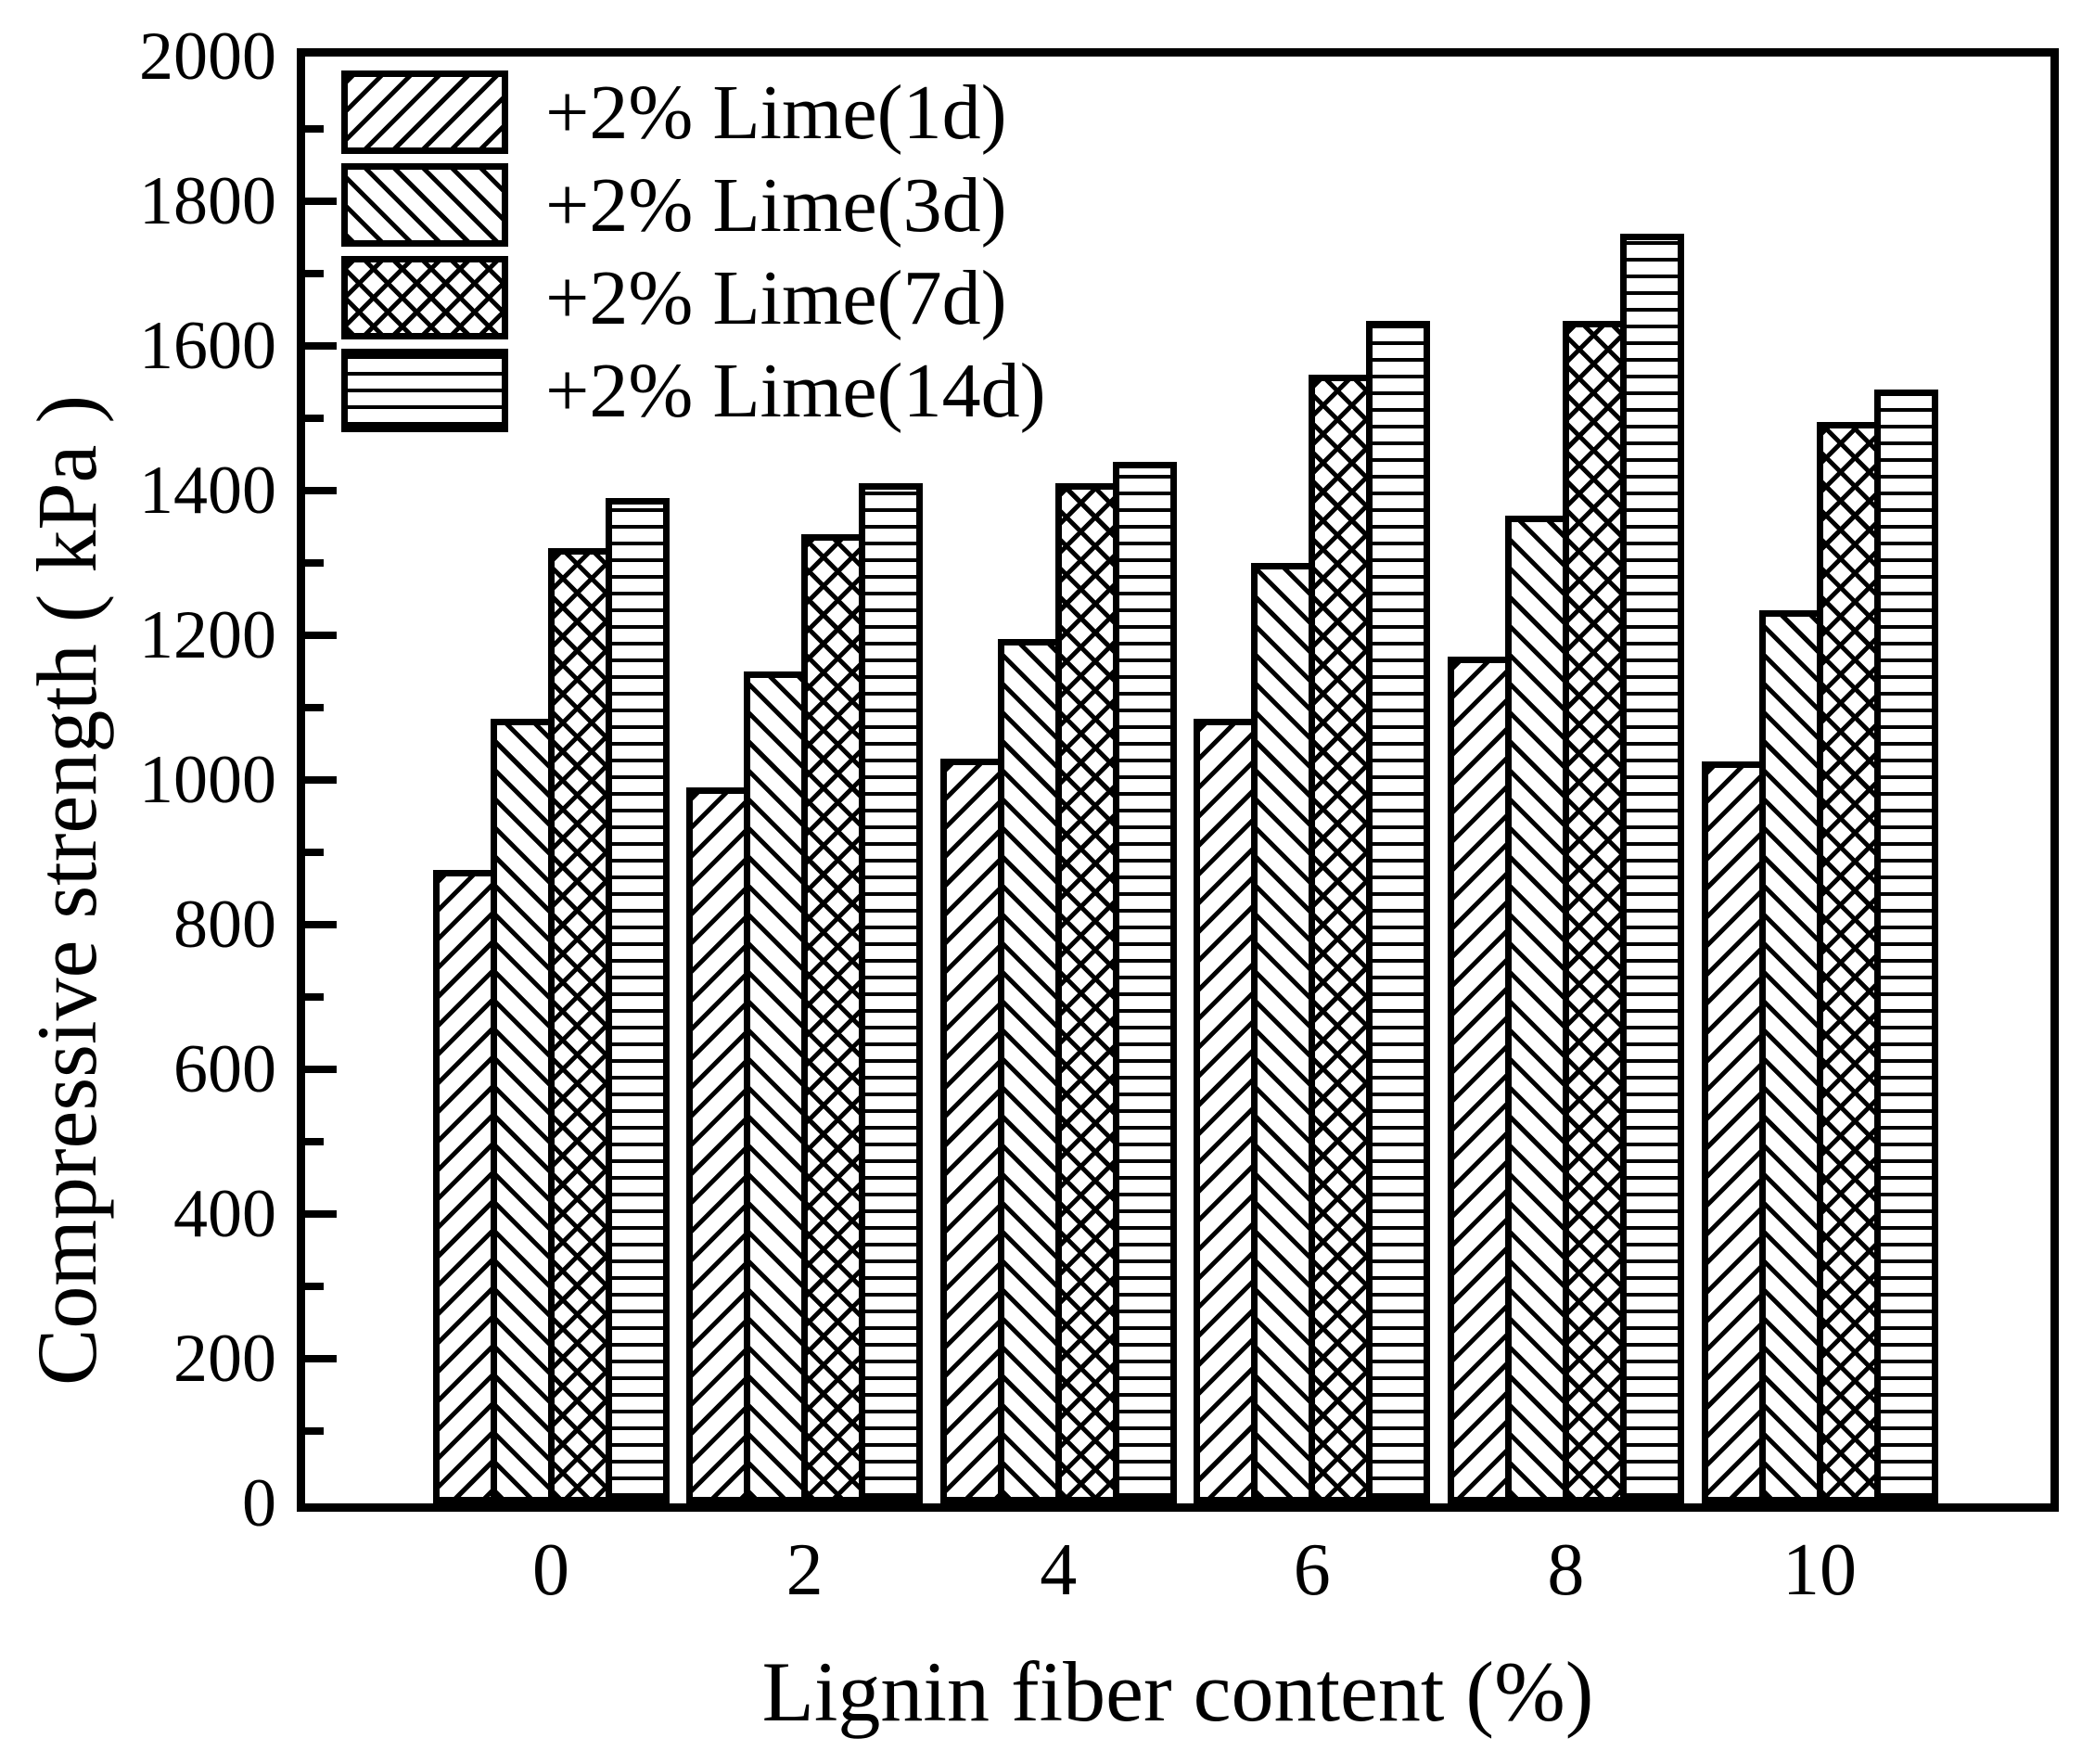  What do you see at coordinates (1145, 983) in the screenshot?
I see `bar-4pct-2lime14d` at bounding box center [1145, 983].